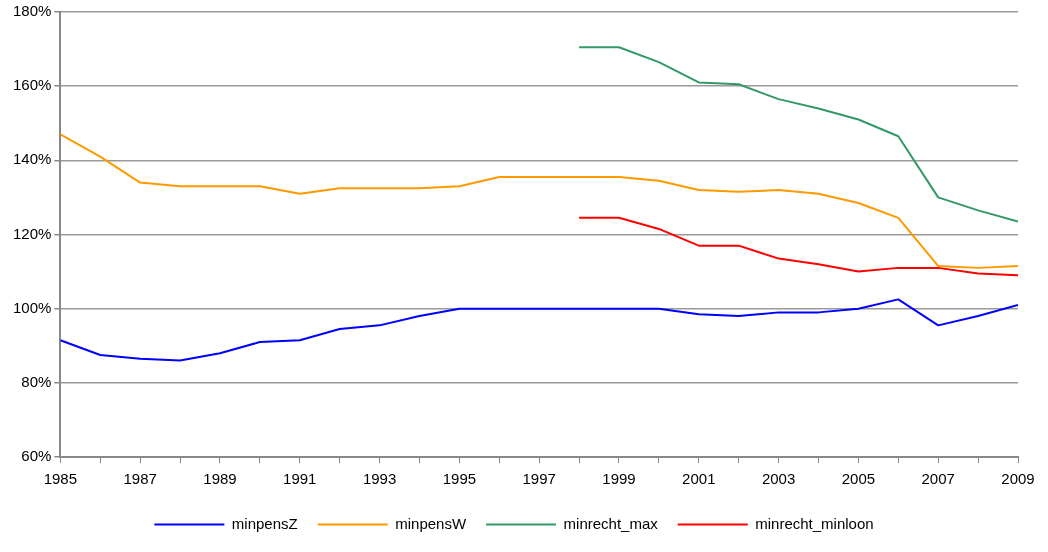 This screenshot has height=552, width=1048. What do you see at coordinates (264, 523) in the screenshot?
I see `legend-label: minpensZ` at bounding box center [264, 523].